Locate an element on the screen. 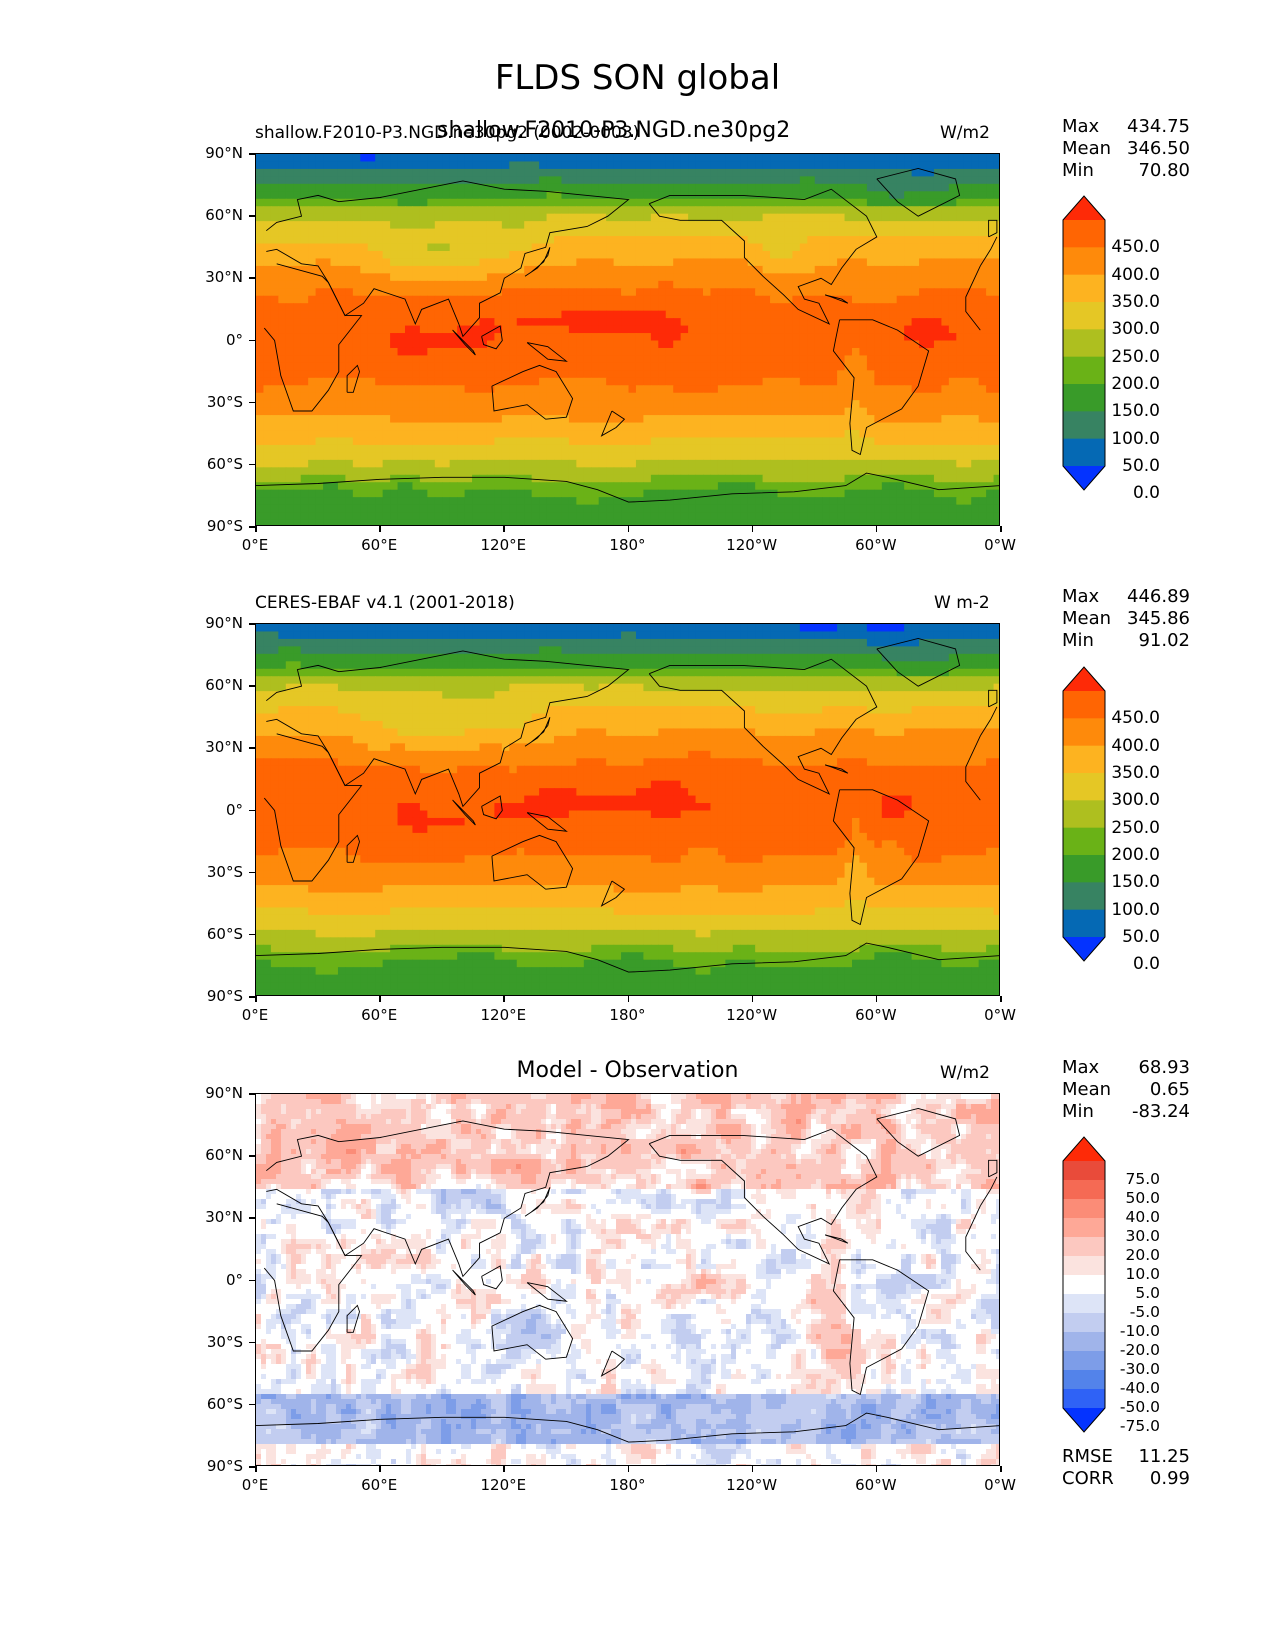 The image size is (1275, 1650). panel1-left-title: shallow.F2010-P3.NGD.ne30pg2 (0002-0003) is located at coordinates (447, 133).